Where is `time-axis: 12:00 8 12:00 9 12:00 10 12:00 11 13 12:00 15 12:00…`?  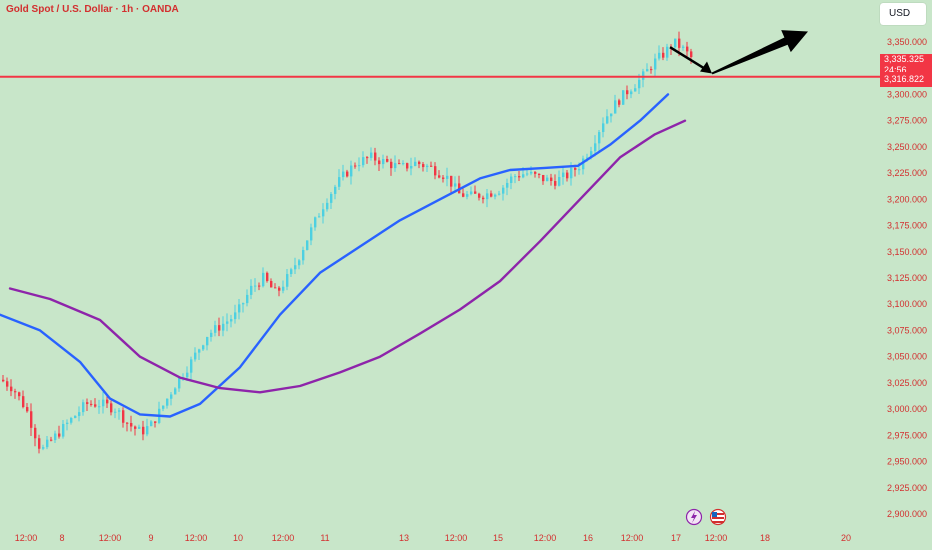
time-axis: 12:00 8 12:00 9 12:00 10 12:00 11 13 12:00 15 12:00… is located at coordinates (433, 538).